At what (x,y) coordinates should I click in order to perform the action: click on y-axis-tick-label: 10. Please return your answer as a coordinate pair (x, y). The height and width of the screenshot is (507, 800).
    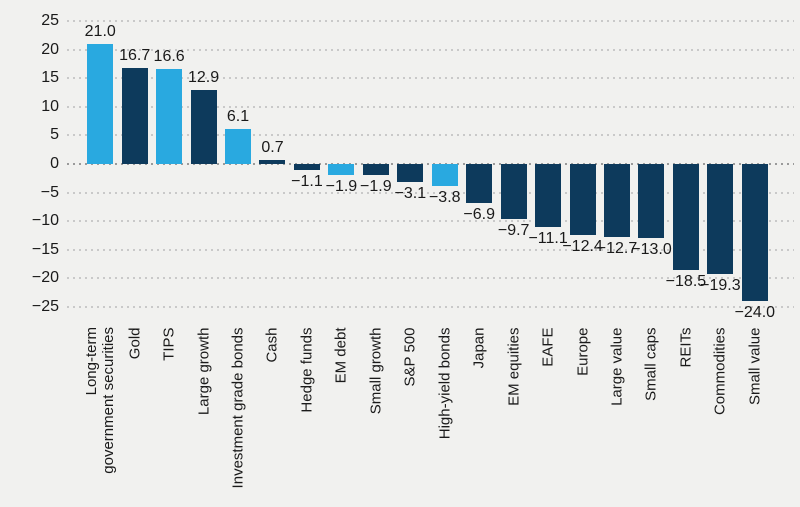
    Looking at the image, I should click on (50, 106).